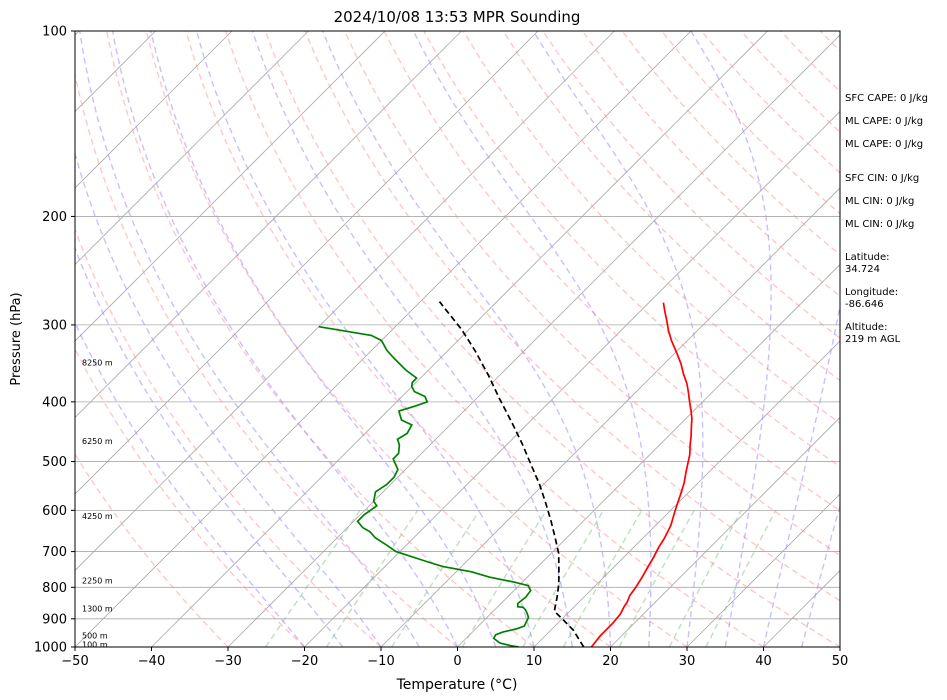  I want to click on y-tick-label: 700, so click(54, 552).